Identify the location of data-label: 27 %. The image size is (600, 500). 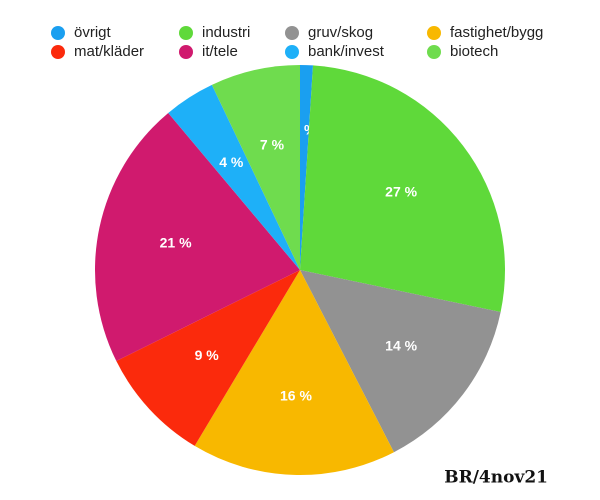
(401, 192).